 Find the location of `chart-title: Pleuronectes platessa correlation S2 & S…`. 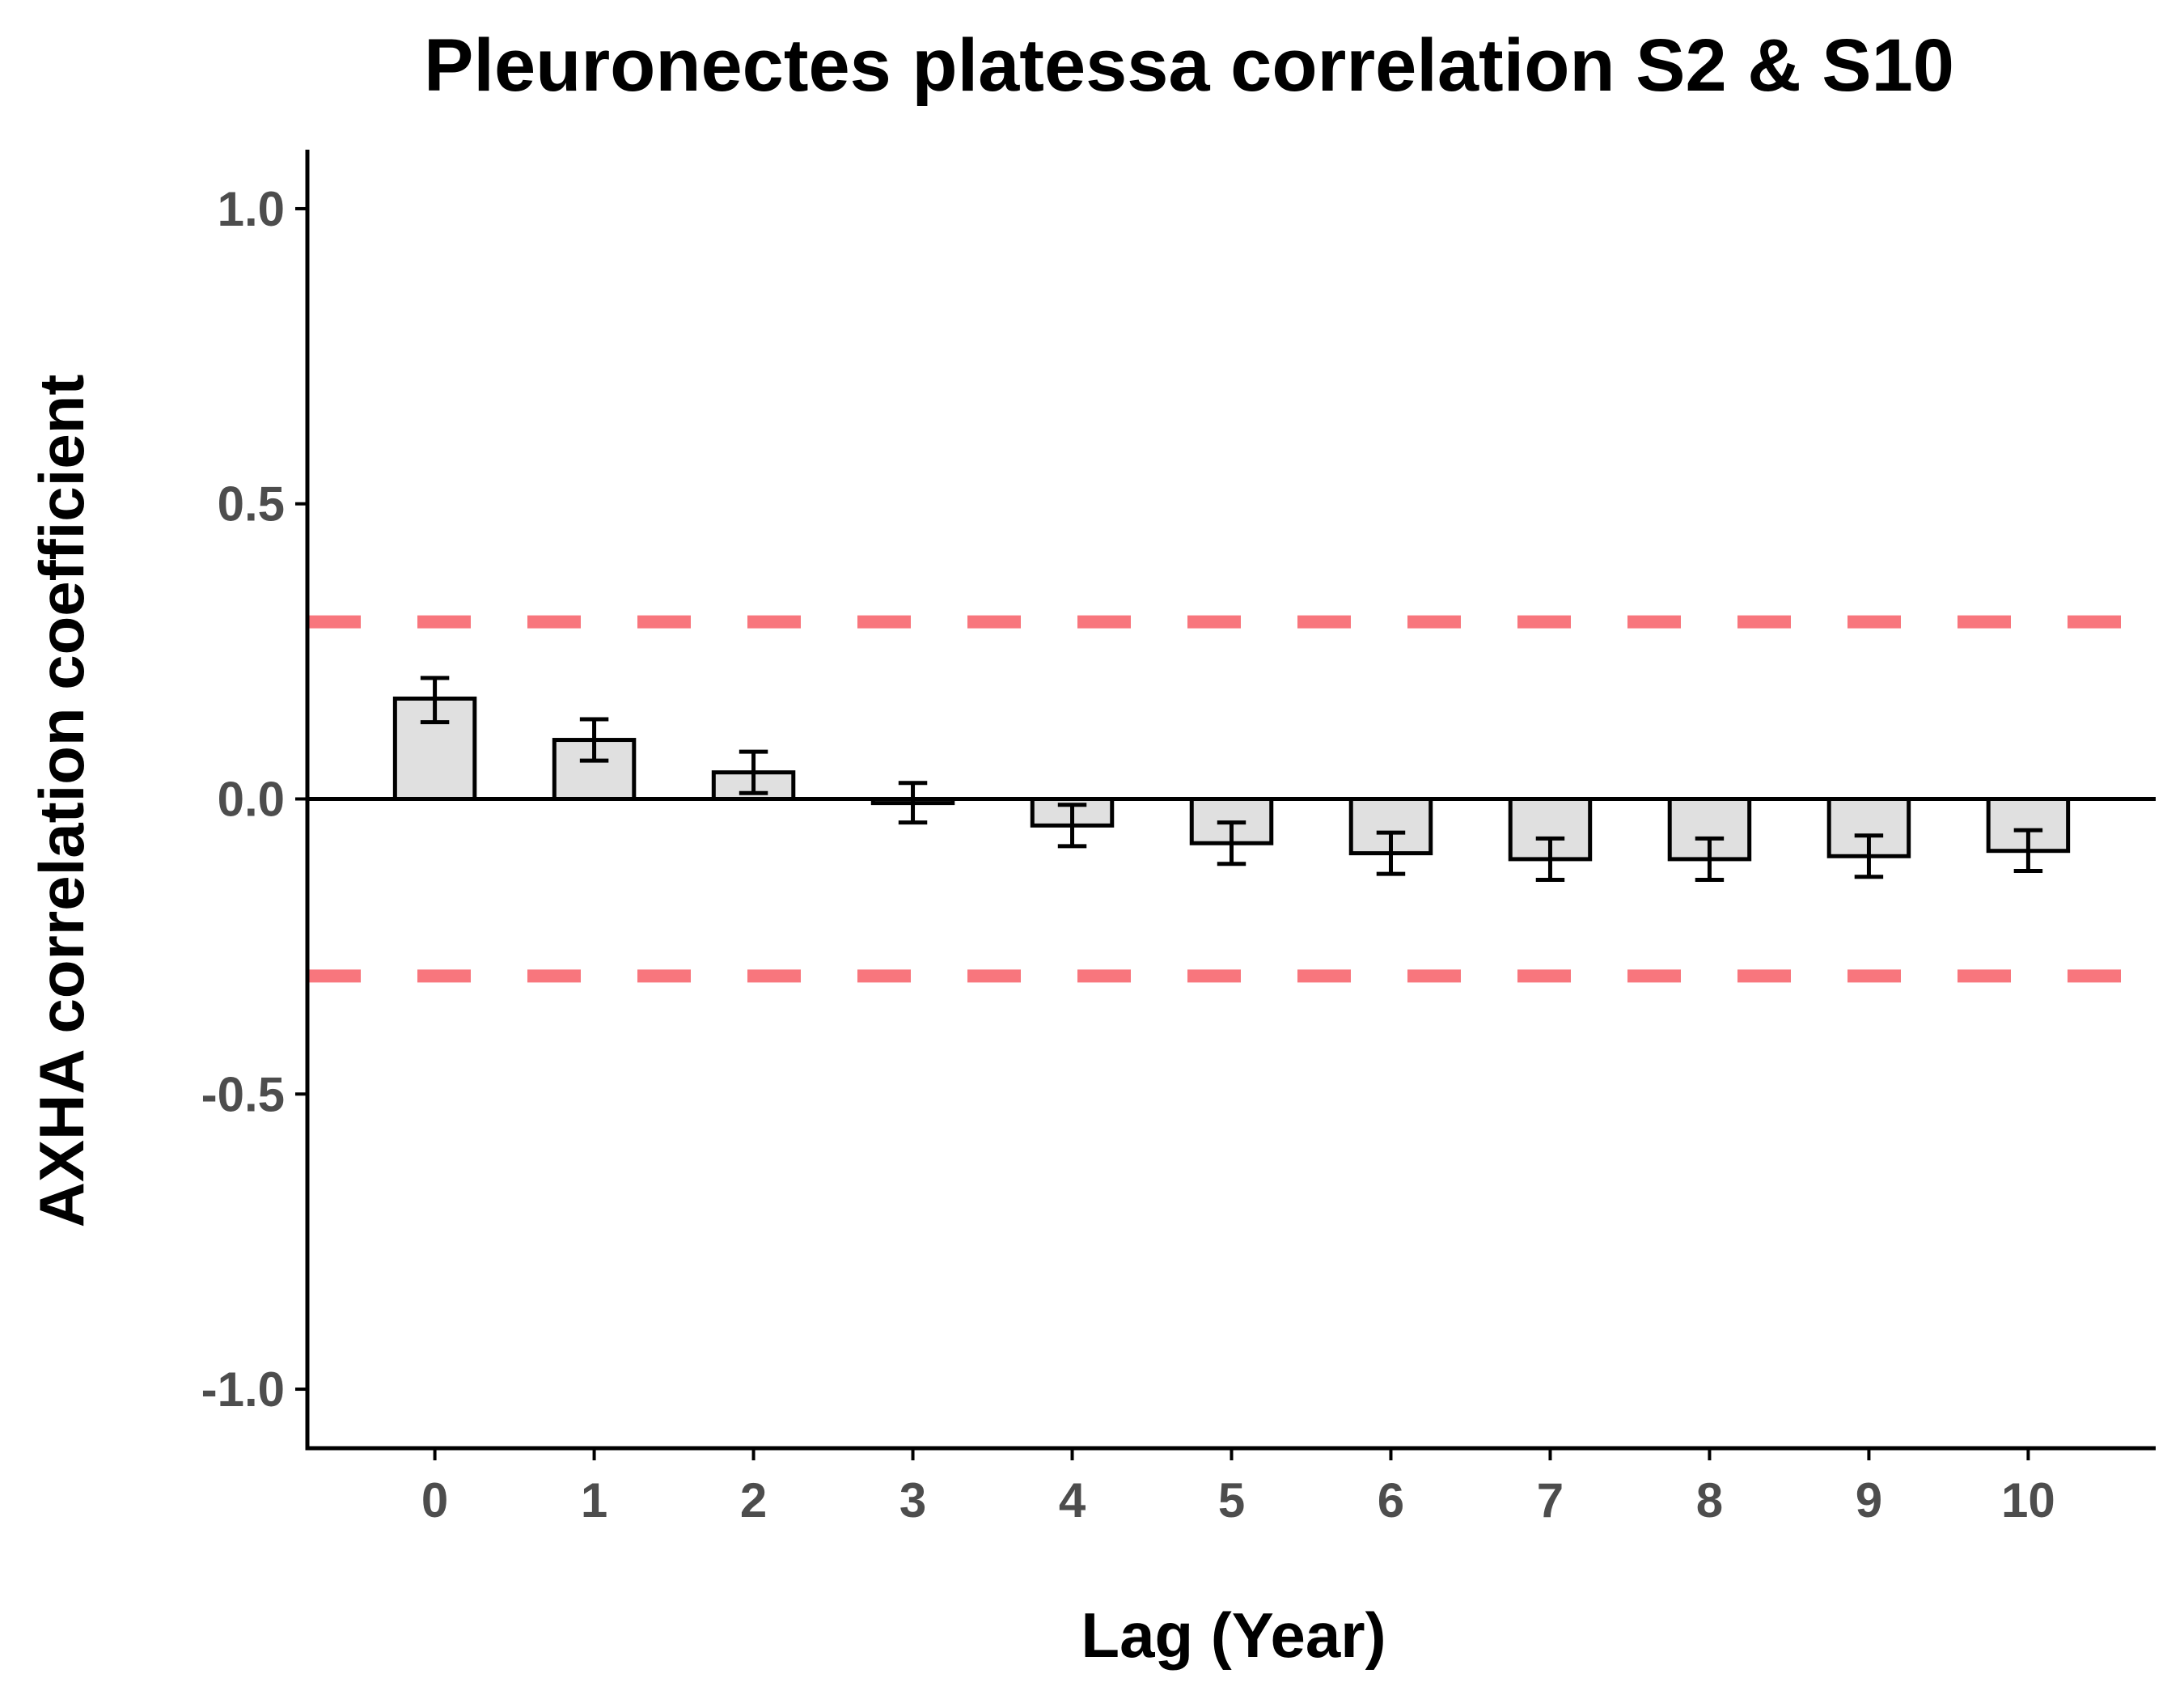

chart-title: Pleuronectes platessa correlation S2 & S… is located at coordinates (1189, 65).